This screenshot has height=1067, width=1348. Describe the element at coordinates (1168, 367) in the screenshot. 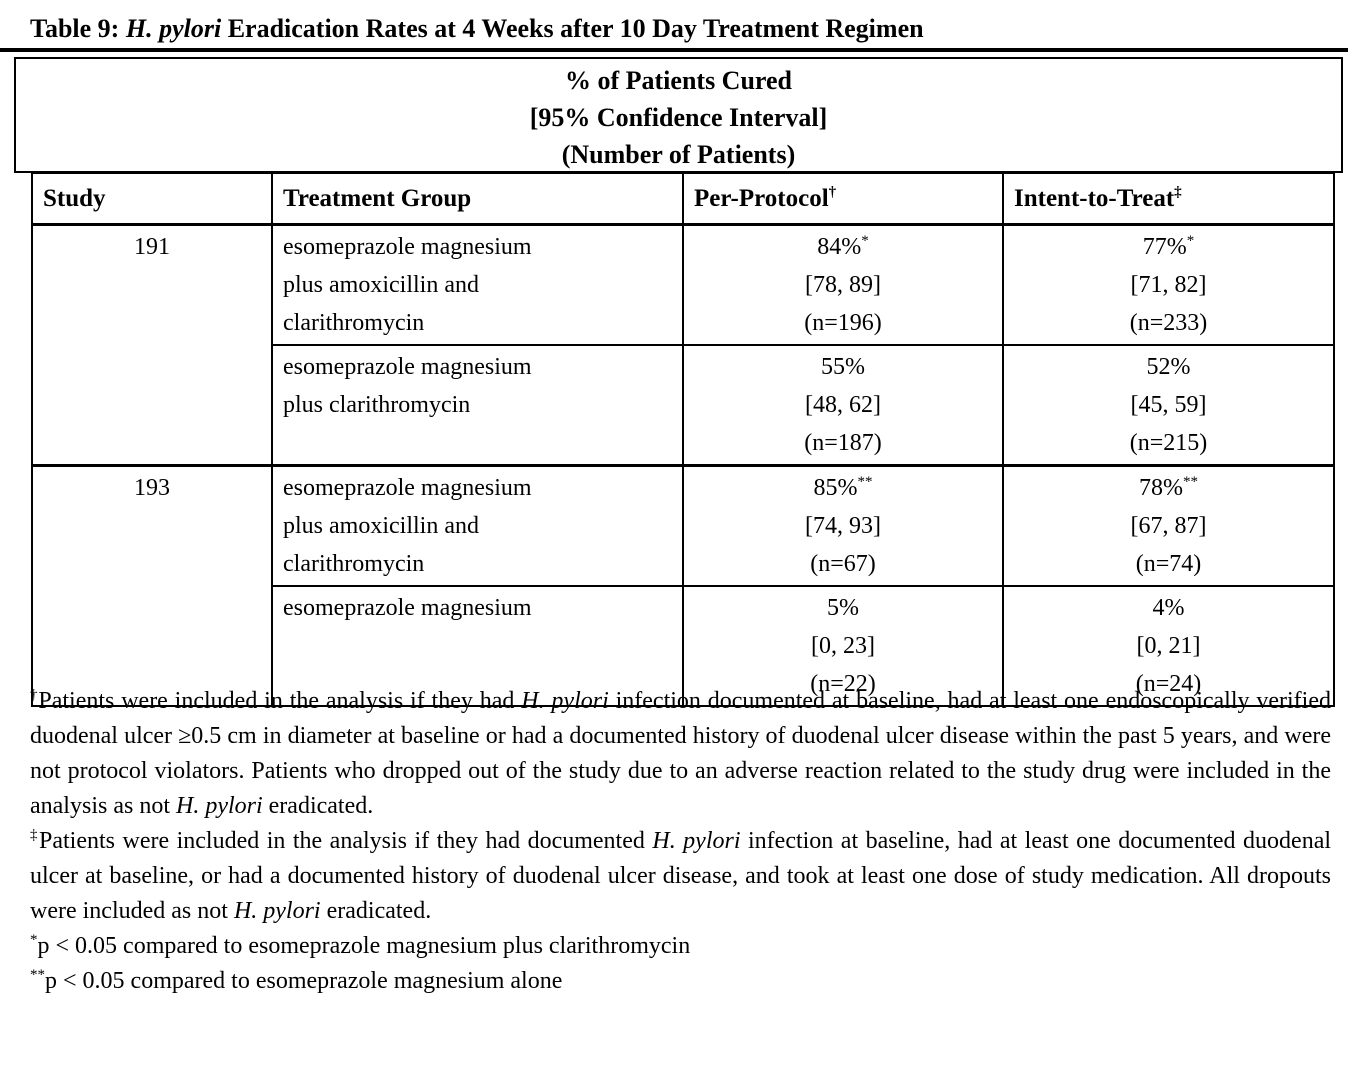

I see `cure-rate: 52%` at that location.